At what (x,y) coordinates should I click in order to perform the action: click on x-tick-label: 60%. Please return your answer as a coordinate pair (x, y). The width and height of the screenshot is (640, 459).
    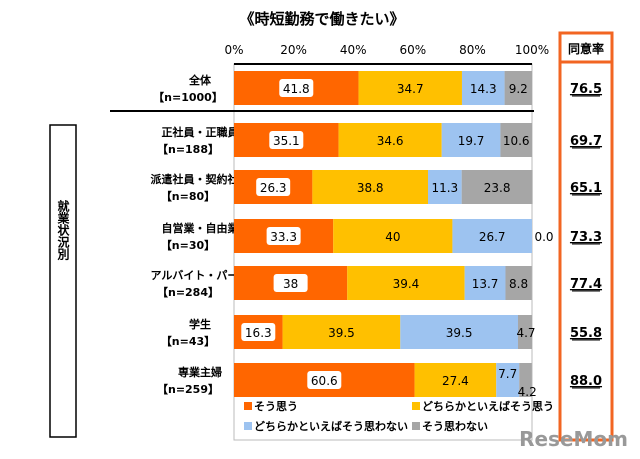
    Looking at the image, I should click on (412, 50).